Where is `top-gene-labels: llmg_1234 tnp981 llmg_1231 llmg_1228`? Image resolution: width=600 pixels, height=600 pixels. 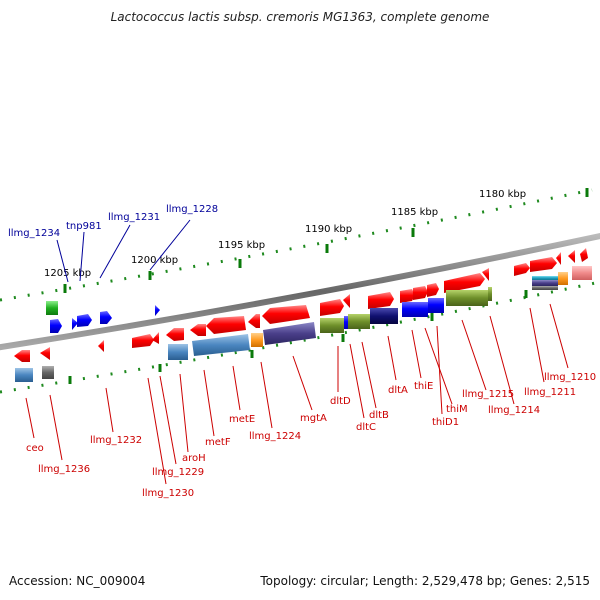 top-gene-labels: llmg_1234 tnp981 llmg_1231 llmg_1228 is located at coordinates (113, 221).